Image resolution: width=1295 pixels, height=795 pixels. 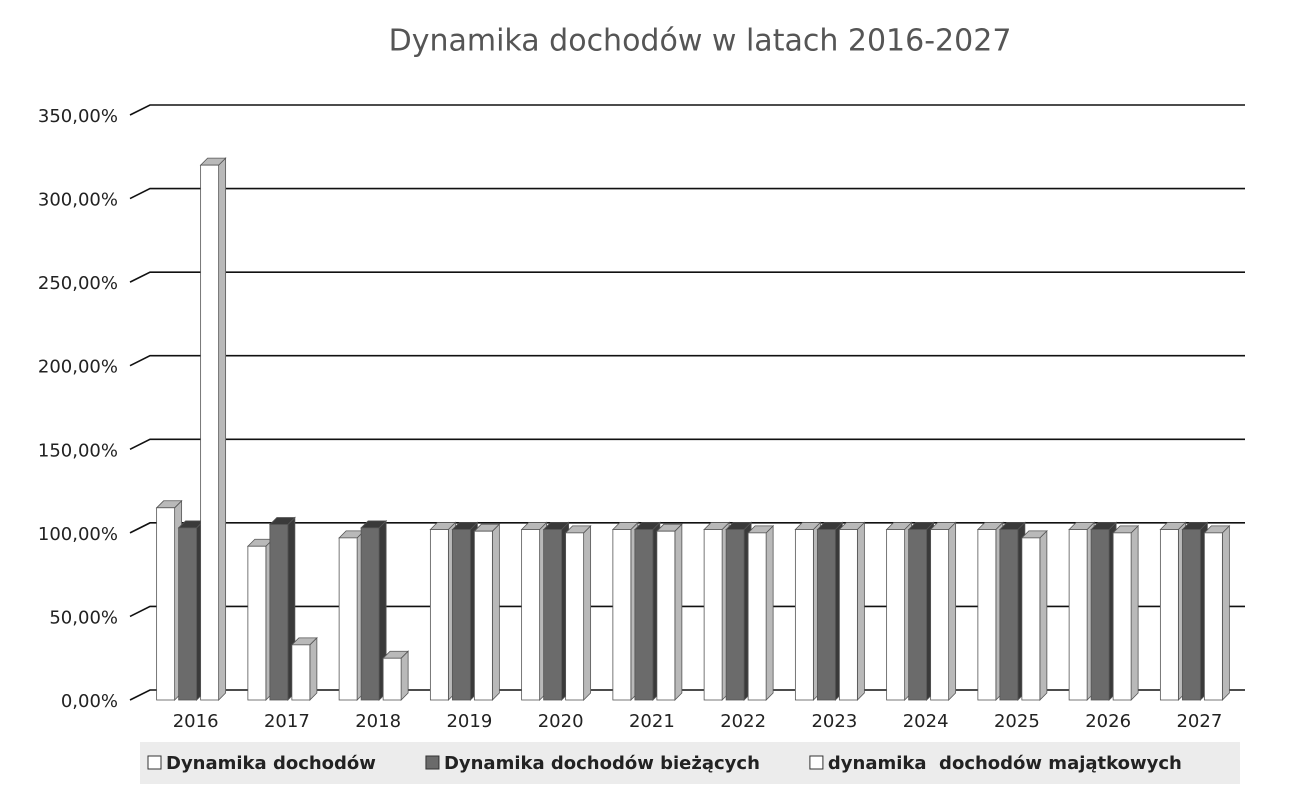 I want to click on y-tick-label: 50,00%, so click(x=83, y=617).